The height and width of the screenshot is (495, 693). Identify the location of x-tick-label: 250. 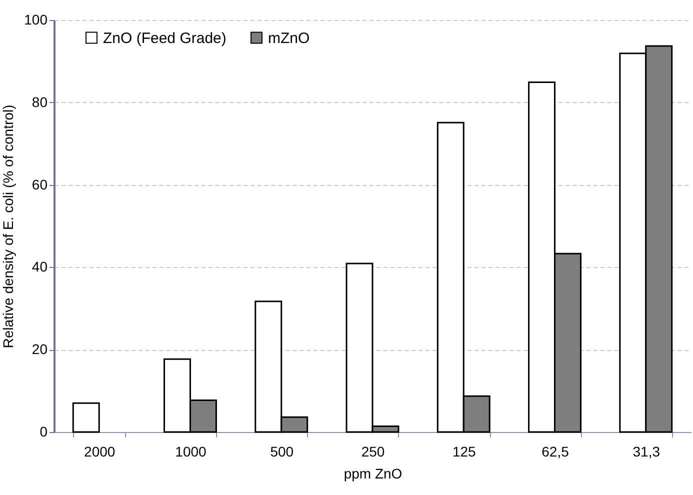
(373, 452).